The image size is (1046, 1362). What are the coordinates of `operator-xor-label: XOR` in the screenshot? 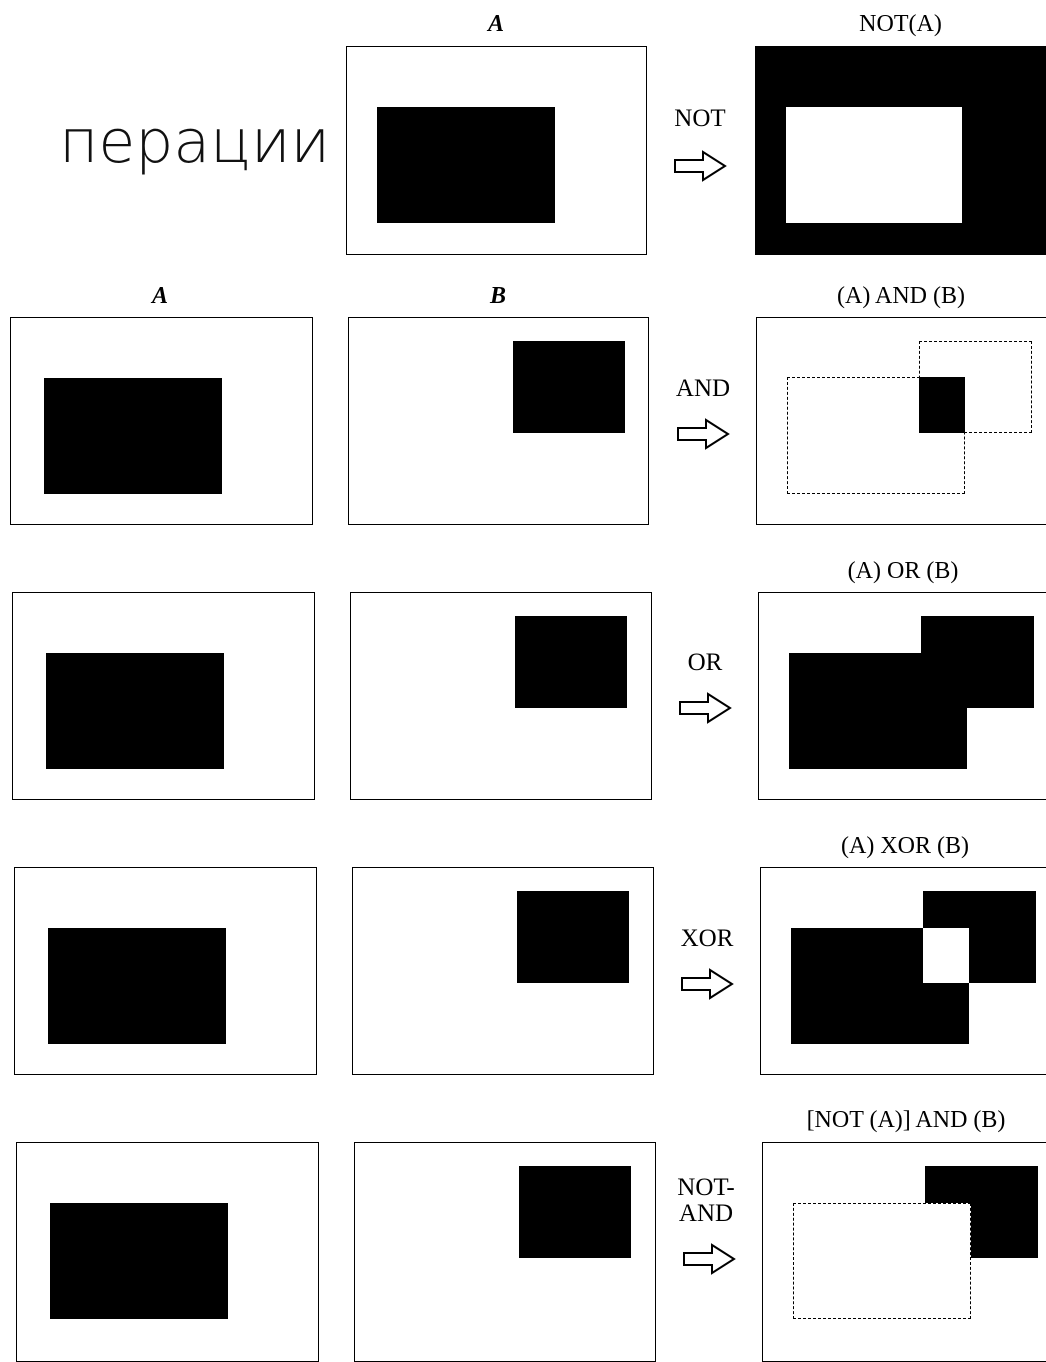 It's located at (707, 938).